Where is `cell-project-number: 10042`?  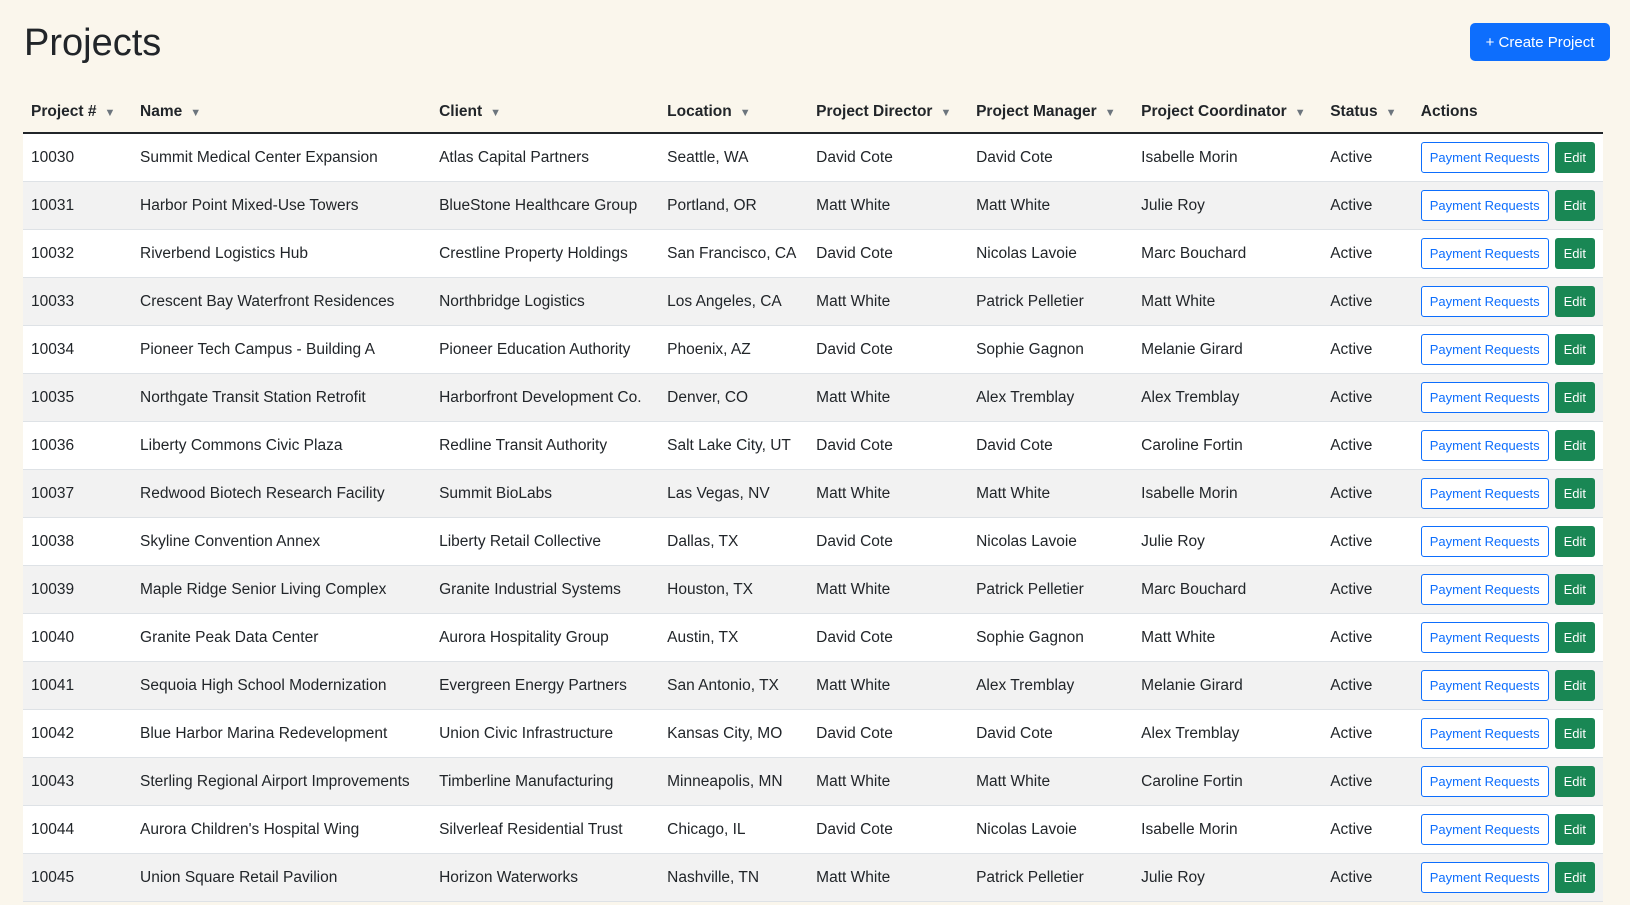 cell-project-number: 10042 is located at coordinates (78, 733).